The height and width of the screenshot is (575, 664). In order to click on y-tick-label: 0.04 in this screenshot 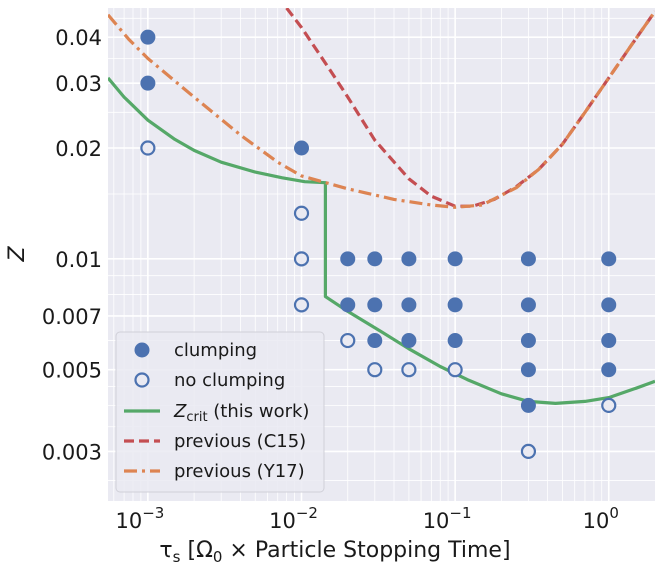, I will do `click(78, 38)`.